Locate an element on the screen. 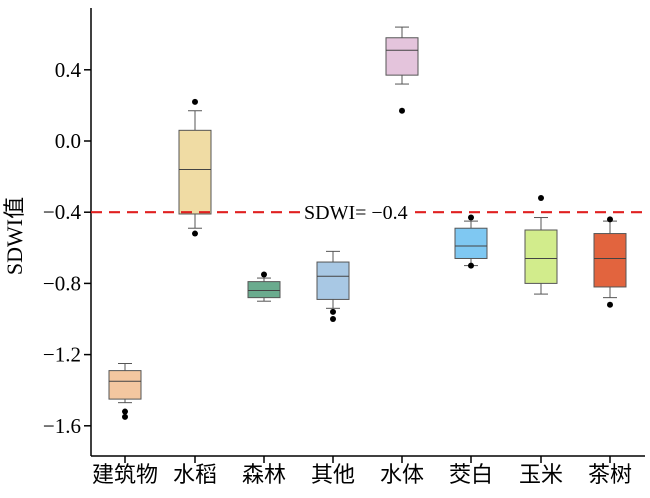 This screenshot has height=498, width=650. y-tick-label: 0.0 is located at coordinates (68, 141).